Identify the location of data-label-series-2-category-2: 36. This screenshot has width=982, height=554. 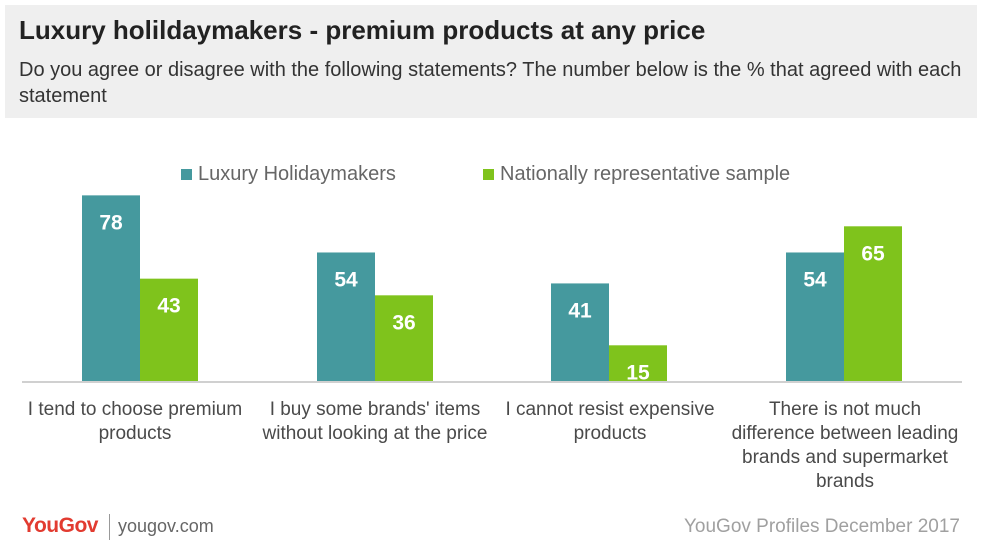
(403, 322).